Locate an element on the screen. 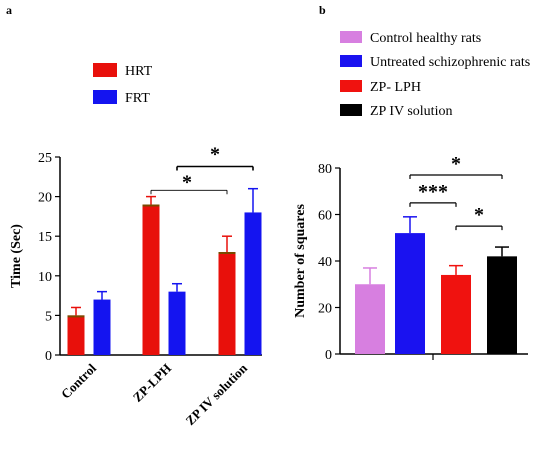 The image size is (550, 449). legend-label-b: ZP- LPH is located at coordinates (395, 87).